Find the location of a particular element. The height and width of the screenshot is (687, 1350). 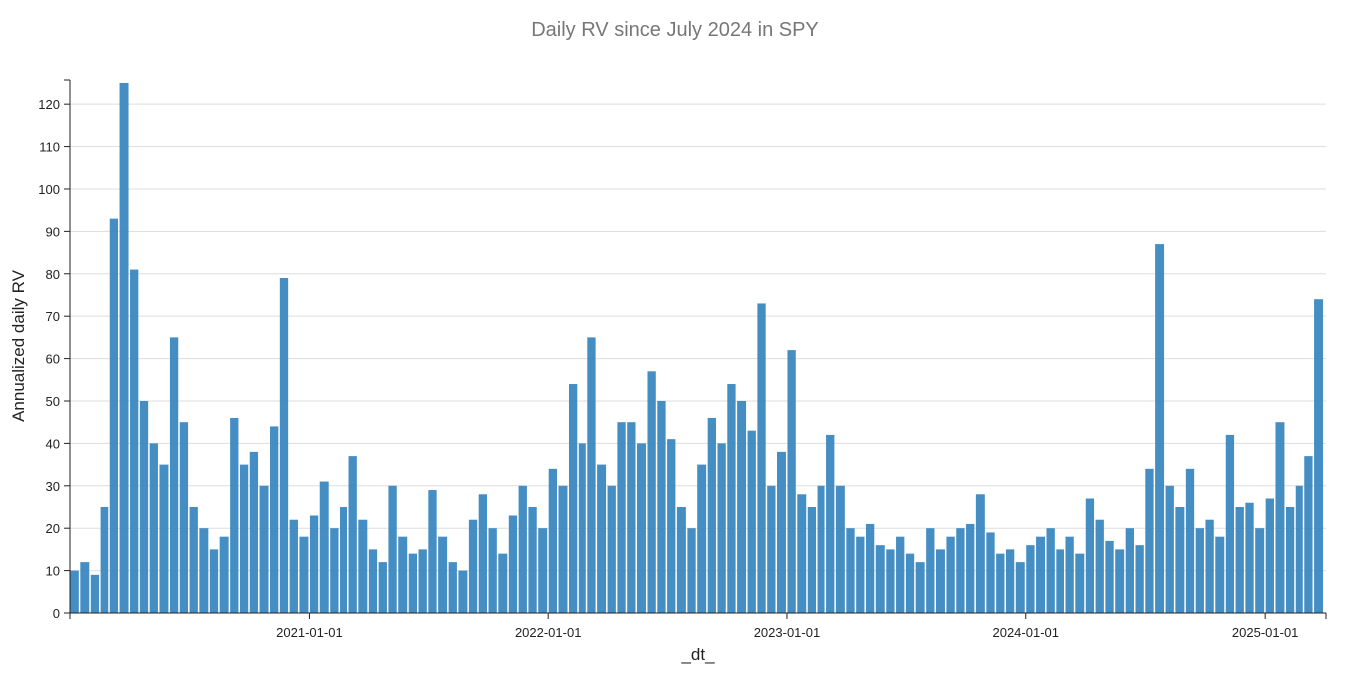

x-tick-label: 2023-01-01 is located at coordinates (787, 632).